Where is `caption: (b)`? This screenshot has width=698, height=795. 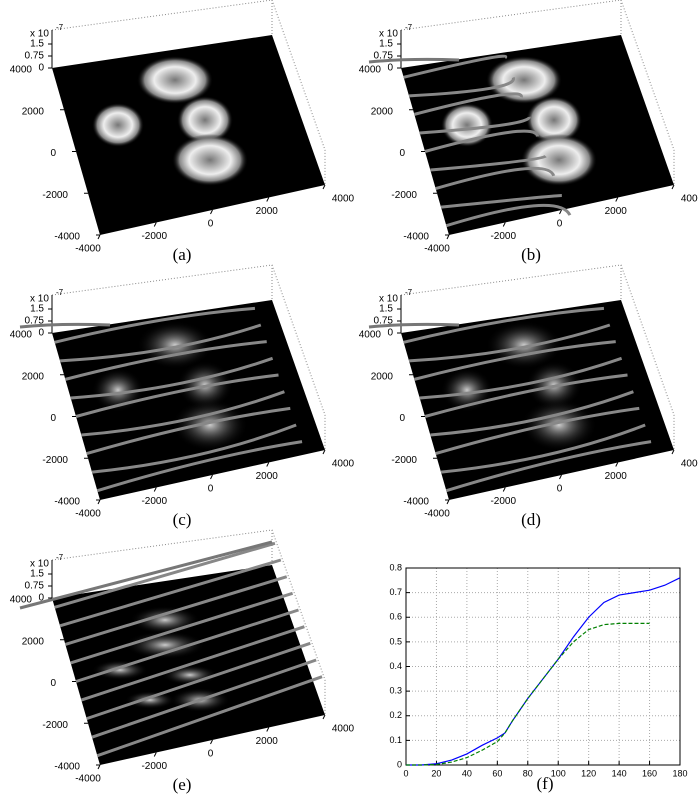 caption: (b) is located at coordinates (531, 254).